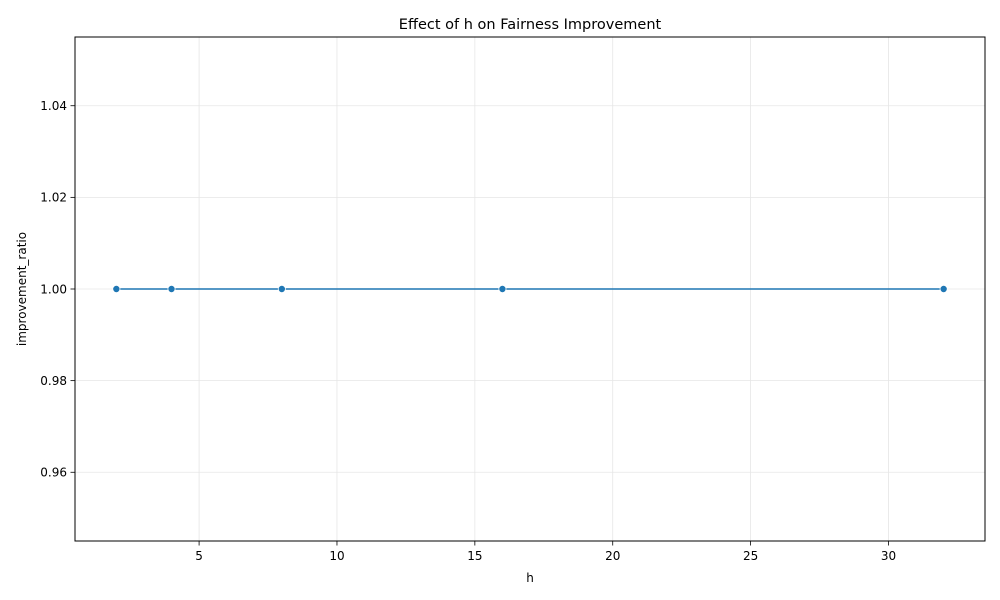  What do you see at coordinates (474, 556) in the screenshot?
I see `x-tick-label: 15` at bounding box center [474, 556].